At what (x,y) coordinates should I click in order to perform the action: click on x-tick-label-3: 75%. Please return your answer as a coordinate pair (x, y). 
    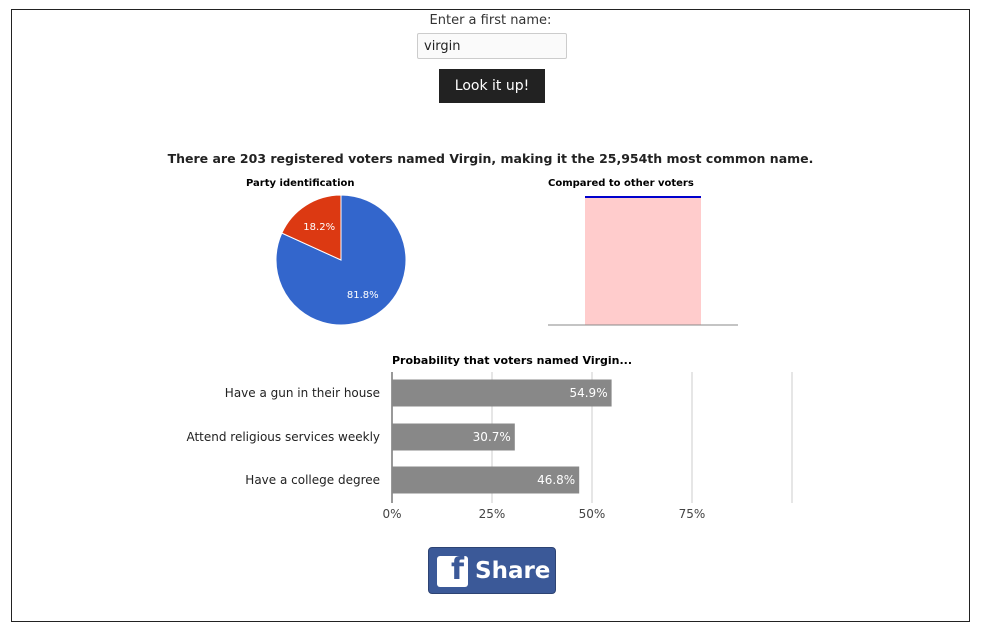
    Looking at the image, I should click on (692, 514).